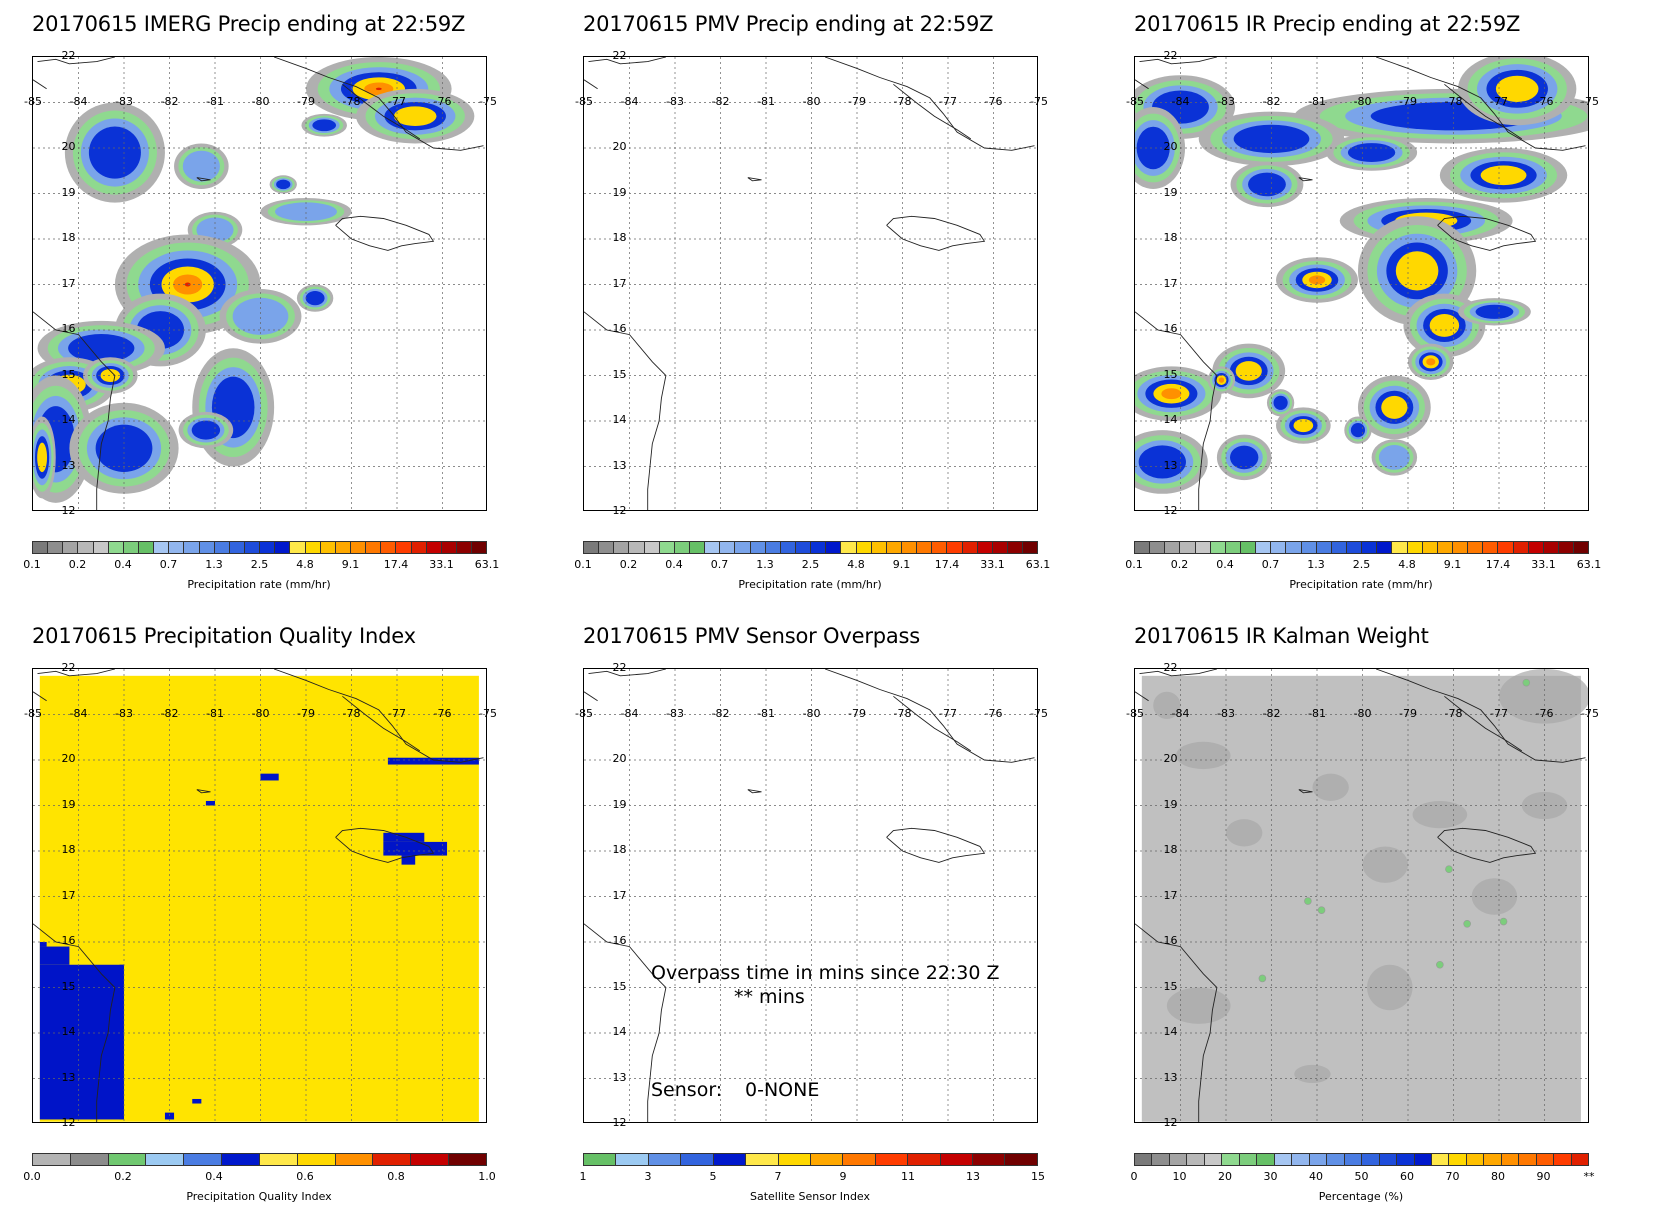 The height and width of the screenshot is (1218, 1653). Describe the element at coordinates (68, 758) in the screenshot. I see `lat-label: 20` at that location.